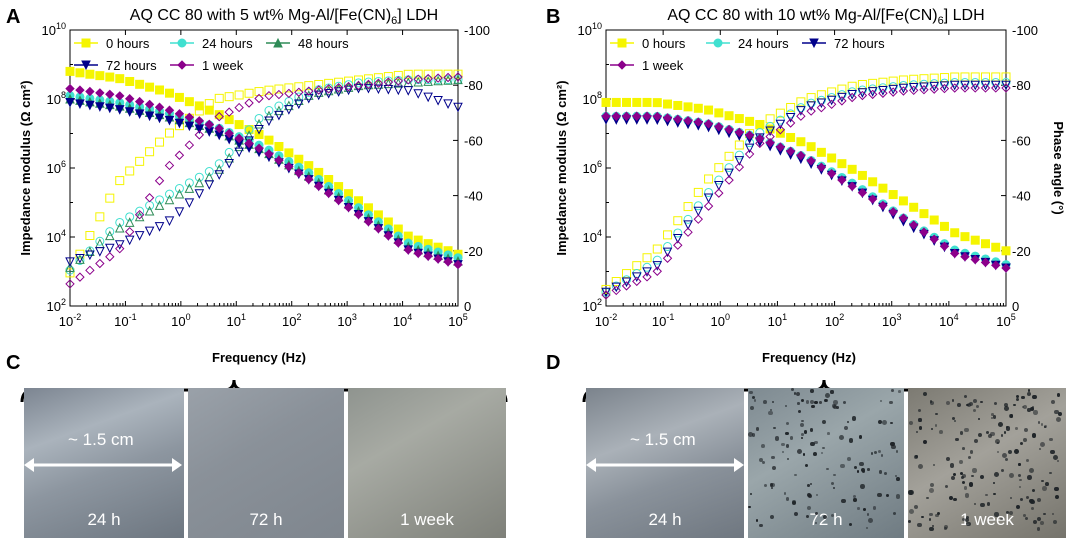 This screenshot has width=1072, height=538. What do you see at coordinates (826, 463) in the screenshot?
I see `photo-d-72h: 72 h` at bounding box center [826, 463].